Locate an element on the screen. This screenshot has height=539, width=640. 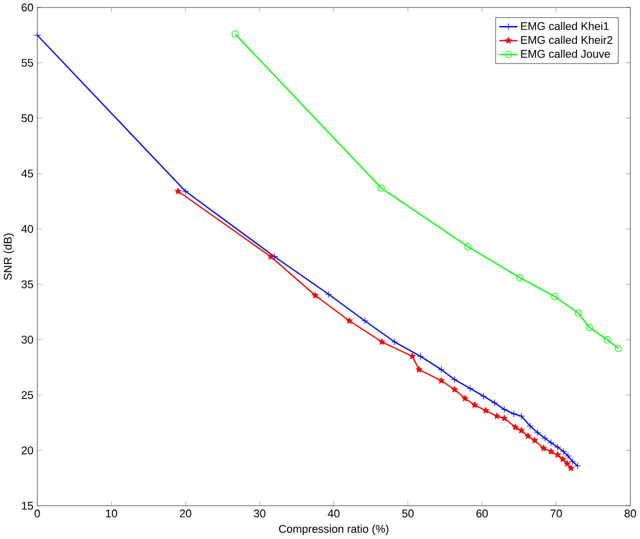
y-tick-label: 60 is located at coordinates (28, 8).